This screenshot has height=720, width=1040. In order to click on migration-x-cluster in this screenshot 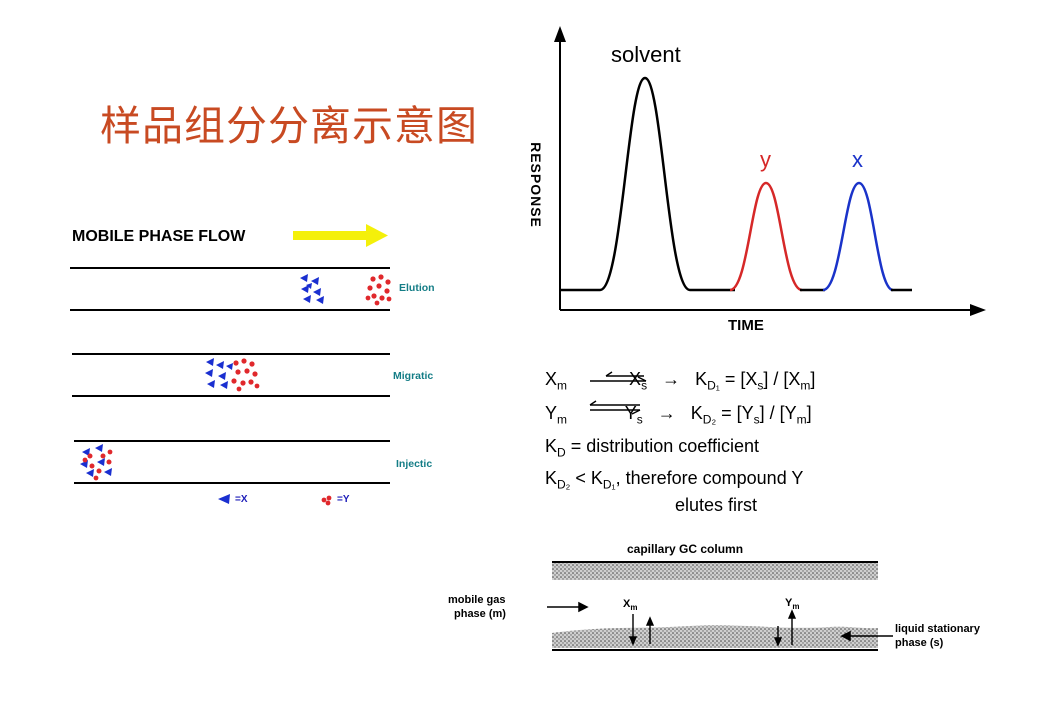, I will do `click(219, 373)`.